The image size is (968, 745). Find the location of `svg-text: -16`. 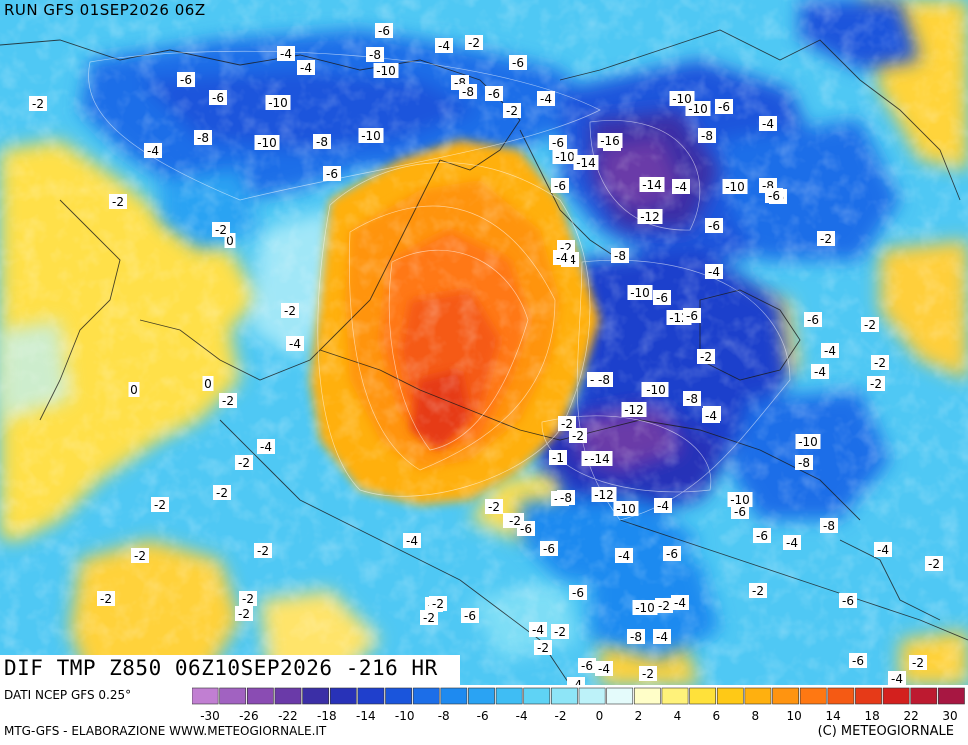

svg-text: -16 is located at coordinates (610, 141).